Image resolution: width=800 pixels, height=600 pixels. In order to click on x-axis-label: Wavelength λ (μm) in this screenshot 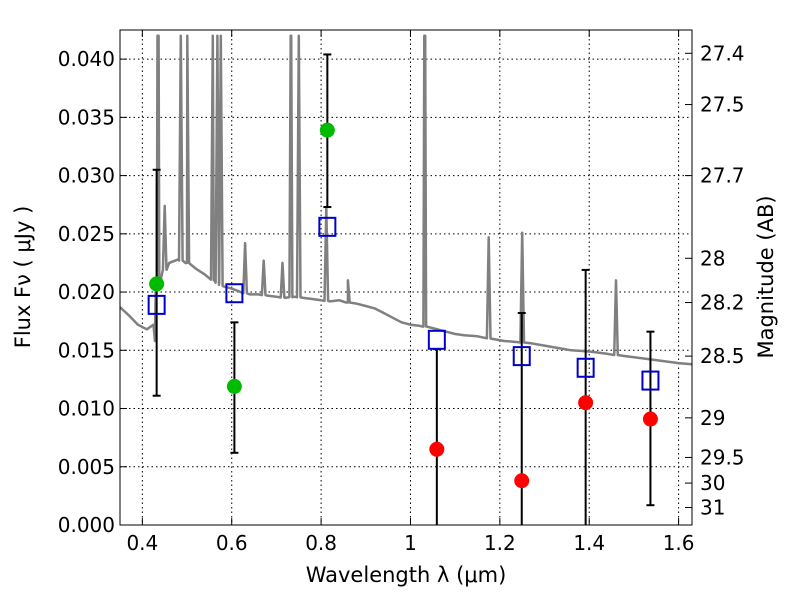, I will do `click(406, 575)`.